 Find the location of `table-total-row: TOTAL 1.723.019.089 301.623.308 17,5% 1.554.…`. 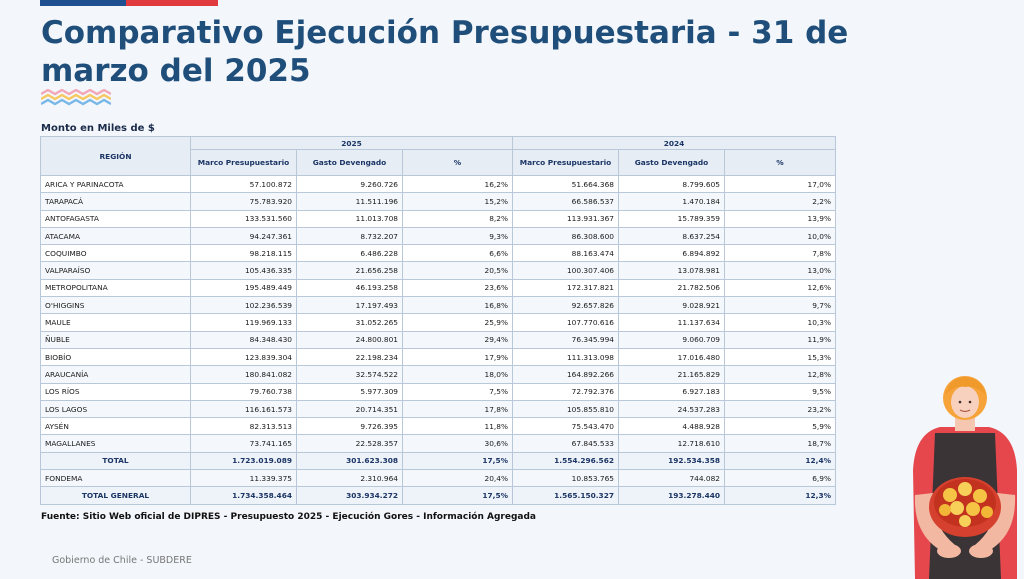

table-total-row: TOTAL 1.723.019.089 301.623.308 17,5% 1.554.… is located at coordinates (438, 461).